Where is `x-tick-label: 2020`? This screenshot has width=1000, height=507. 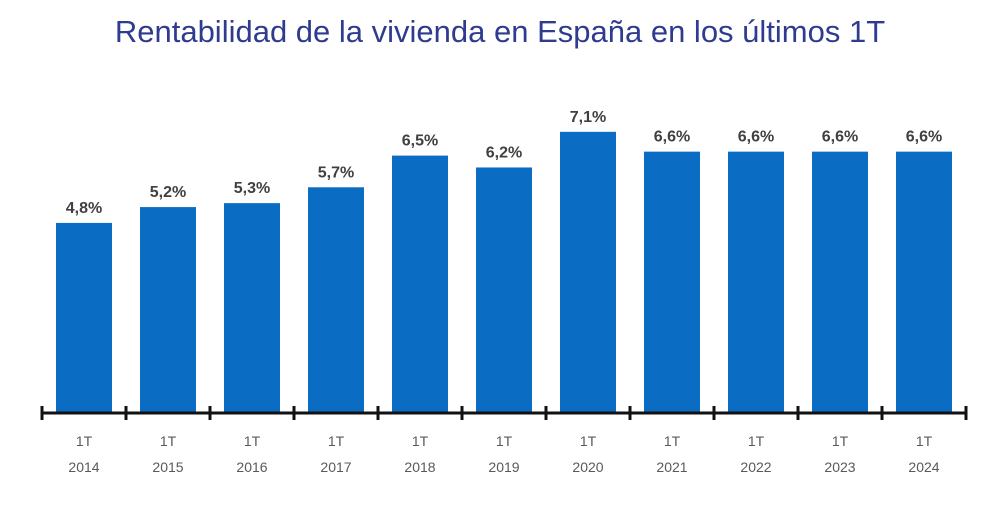
x-tick-label: 2020 is located at coordinates (587, 467).